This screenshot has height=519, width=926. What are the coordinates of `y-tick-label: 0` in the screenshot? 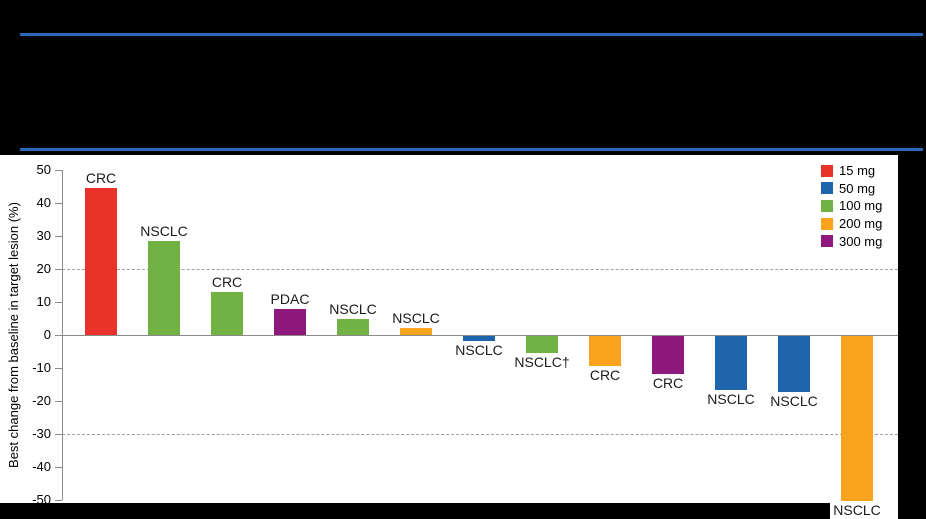 It's located at (47, 334).